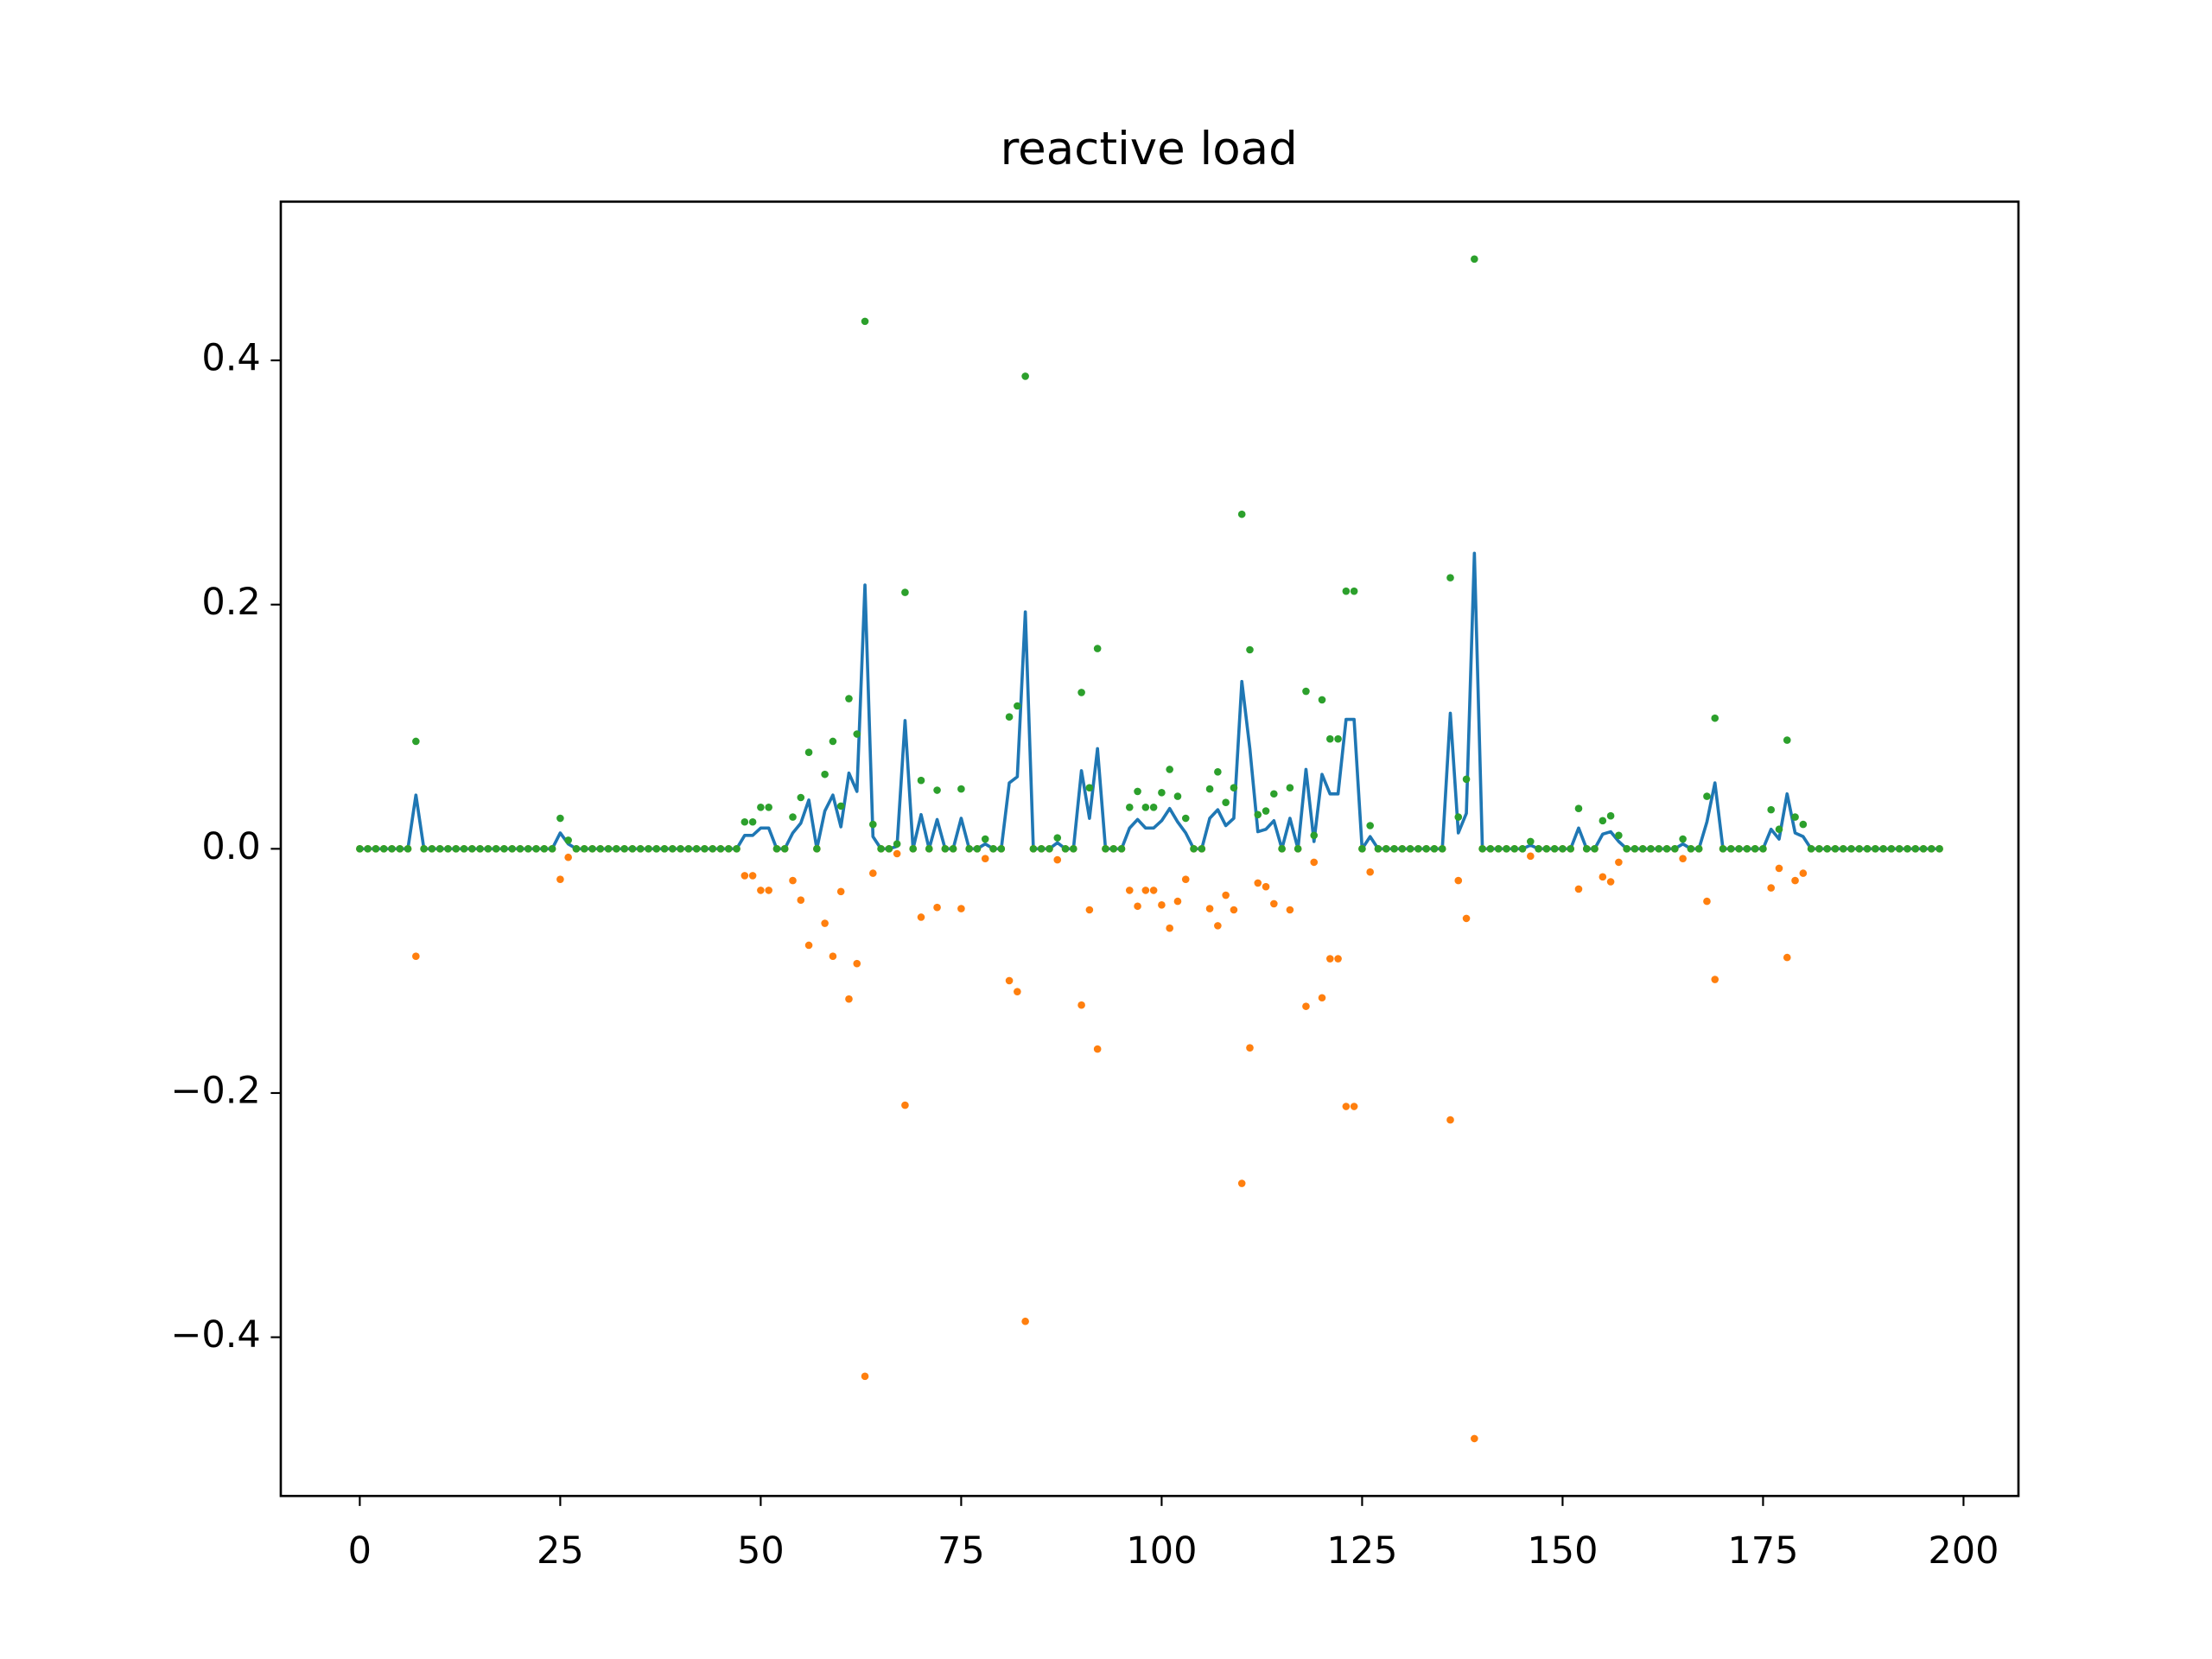 Image resolution: width=2212 pixels, height=1659 pixels. What do you see at coordinates (1762, 1551) in the screenshot?
I see `x-tick-label: 175` at bounding box center [1762, 1551].